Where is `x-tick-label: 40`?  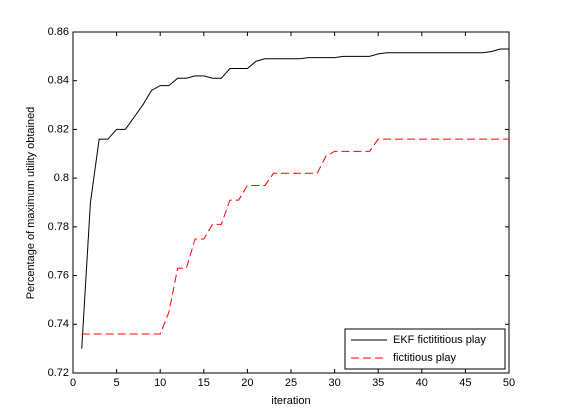 x-tick-label: 40 is located at coordinates (422, 383).